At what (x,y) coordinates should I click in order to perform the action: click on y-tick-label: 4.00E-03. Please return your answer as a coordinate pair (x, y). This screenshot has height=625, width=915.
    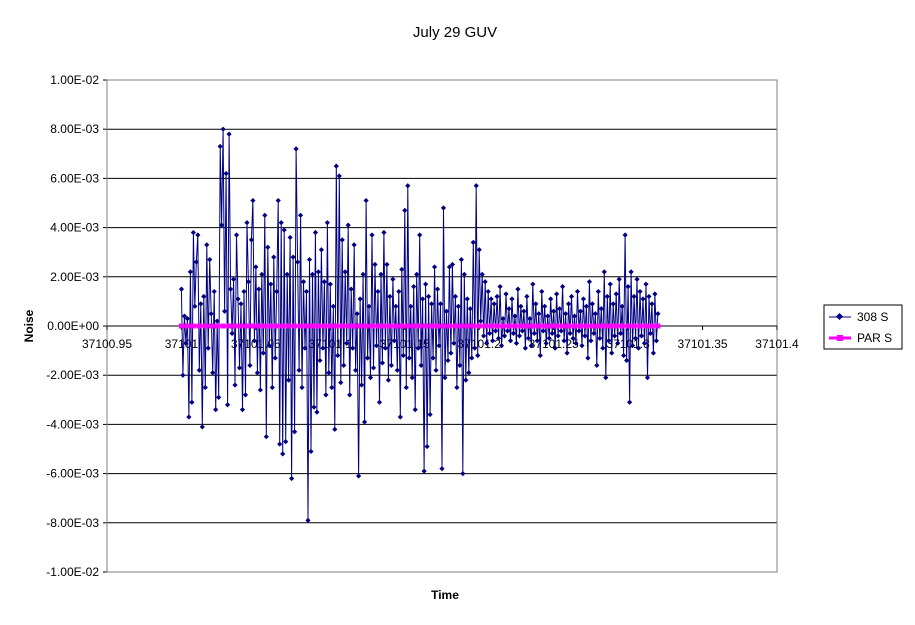
    Looking at the image, I should click on (74, 228).